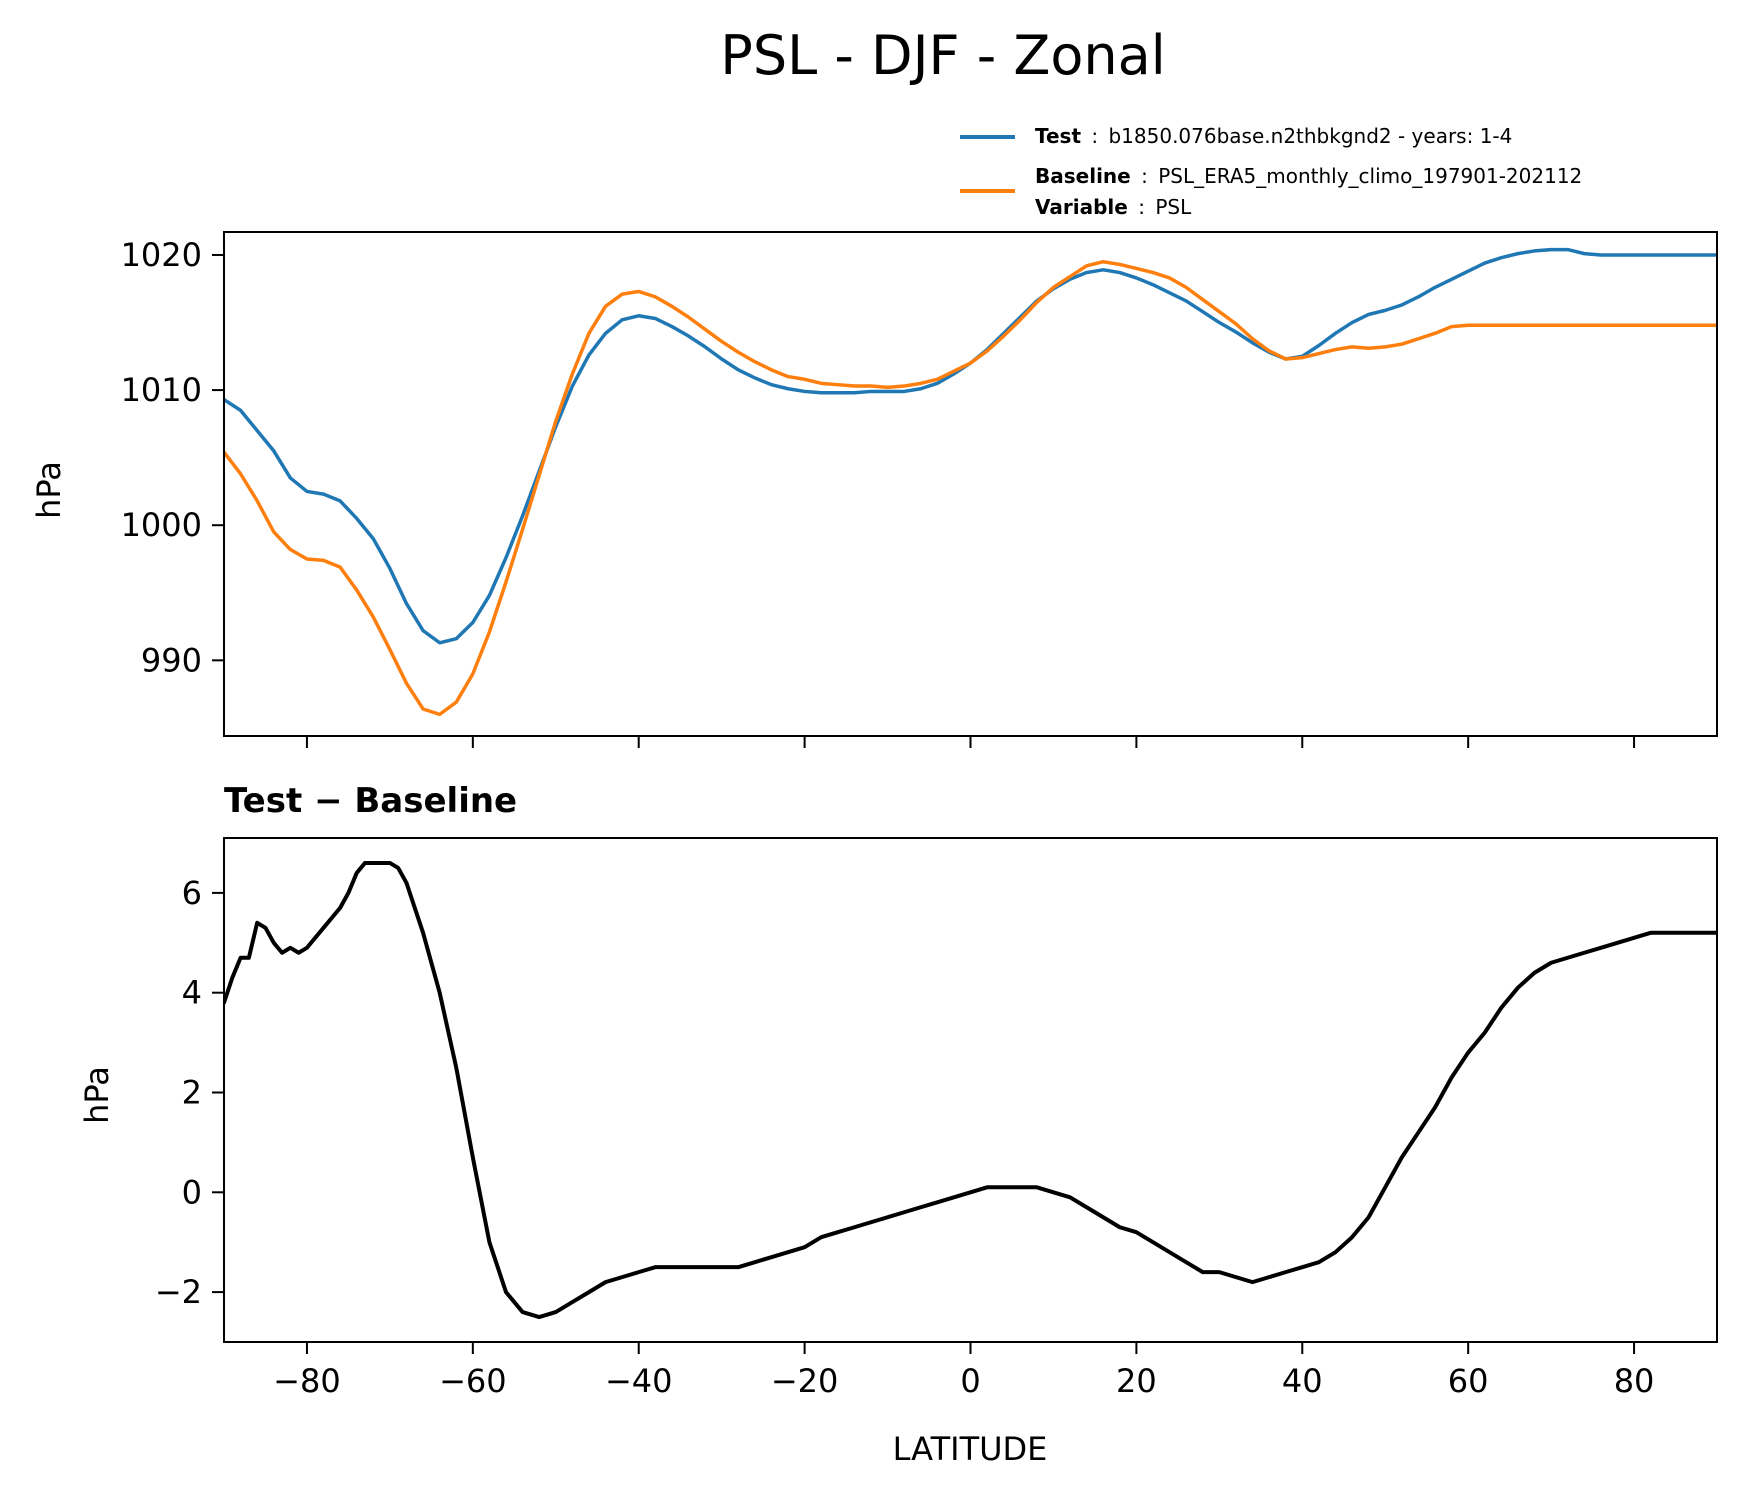  I want to click on top-y-tick-label: 1020, so click(161, 255).